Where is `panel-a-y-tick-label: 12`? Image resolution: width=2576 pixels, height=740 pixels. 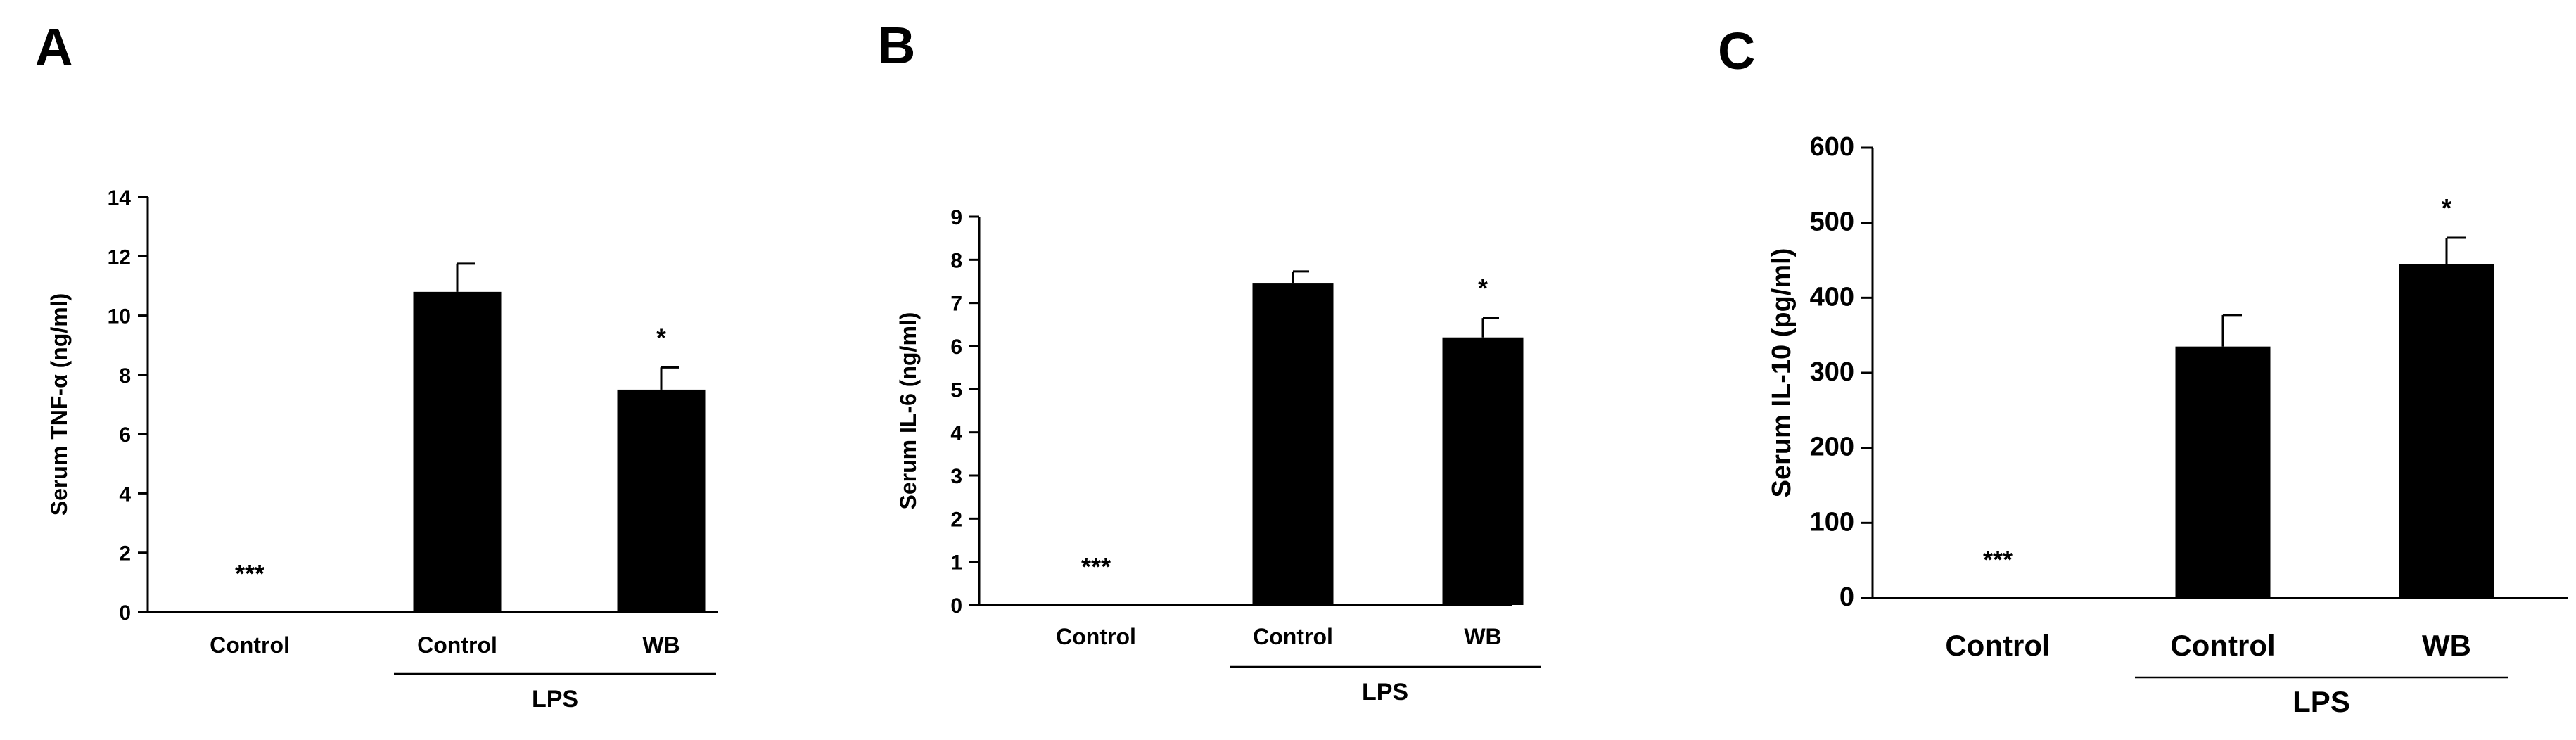
panel-a-y-tick-label: 12 is located at coordinates (119, 257).